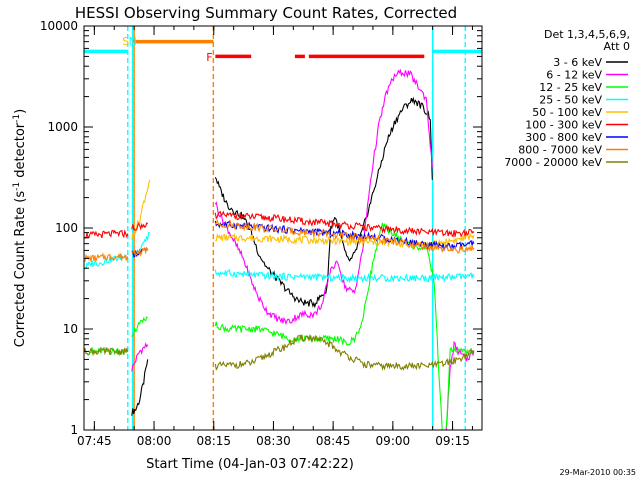 Image resolution: width=640 pixels, height=480 pixels. Describe the element at coordinates (94, 441) in the screenshot. I see `x-tick-label-0: 07:45` at that location.